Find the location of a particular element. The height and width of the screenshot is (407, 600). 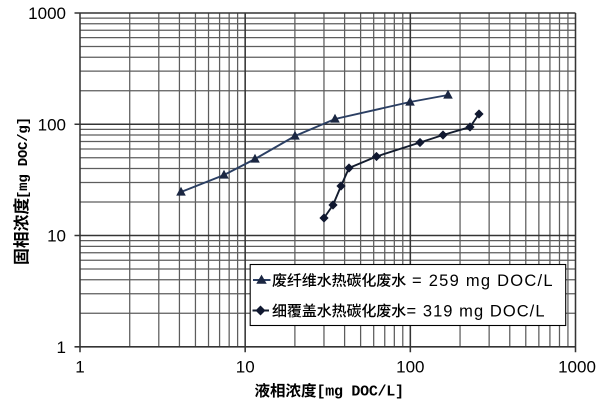

svg-text: [mg DOC/L] is located at coordinates (361, 391).